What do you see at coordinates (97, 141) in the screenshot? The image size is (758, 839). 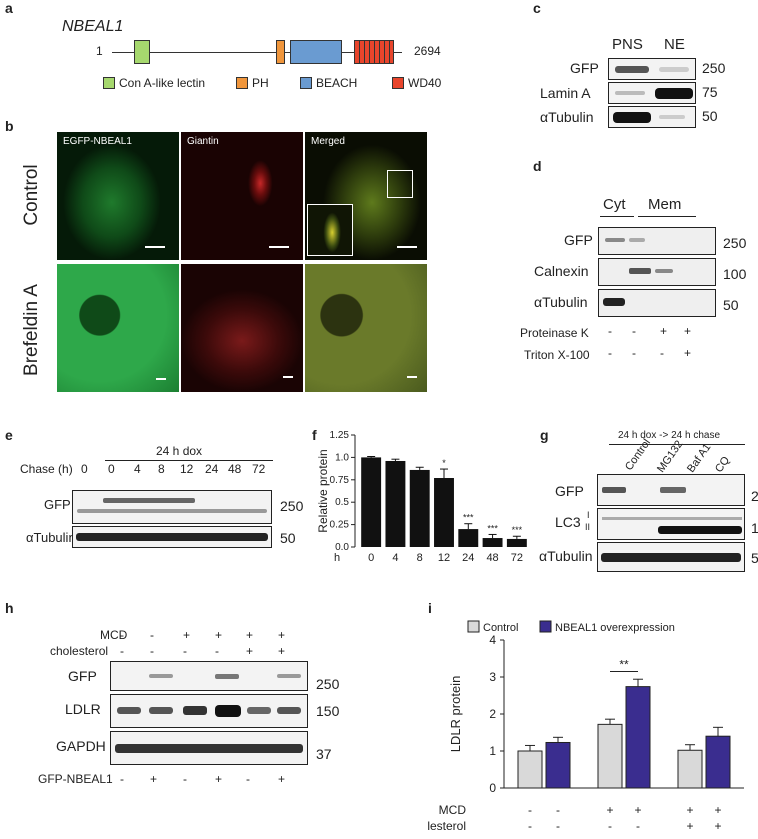 I see `column-label-egfp-nbeal1: EGFP-NBEAL1` at bounding box center [97, 141].